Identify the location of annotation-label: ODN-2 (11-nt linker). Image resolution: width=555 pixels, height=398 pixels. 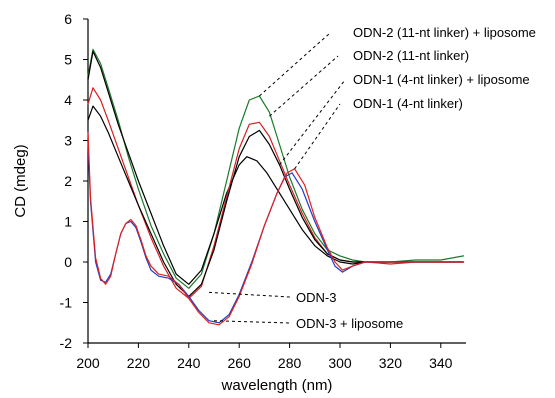
(411, 55).